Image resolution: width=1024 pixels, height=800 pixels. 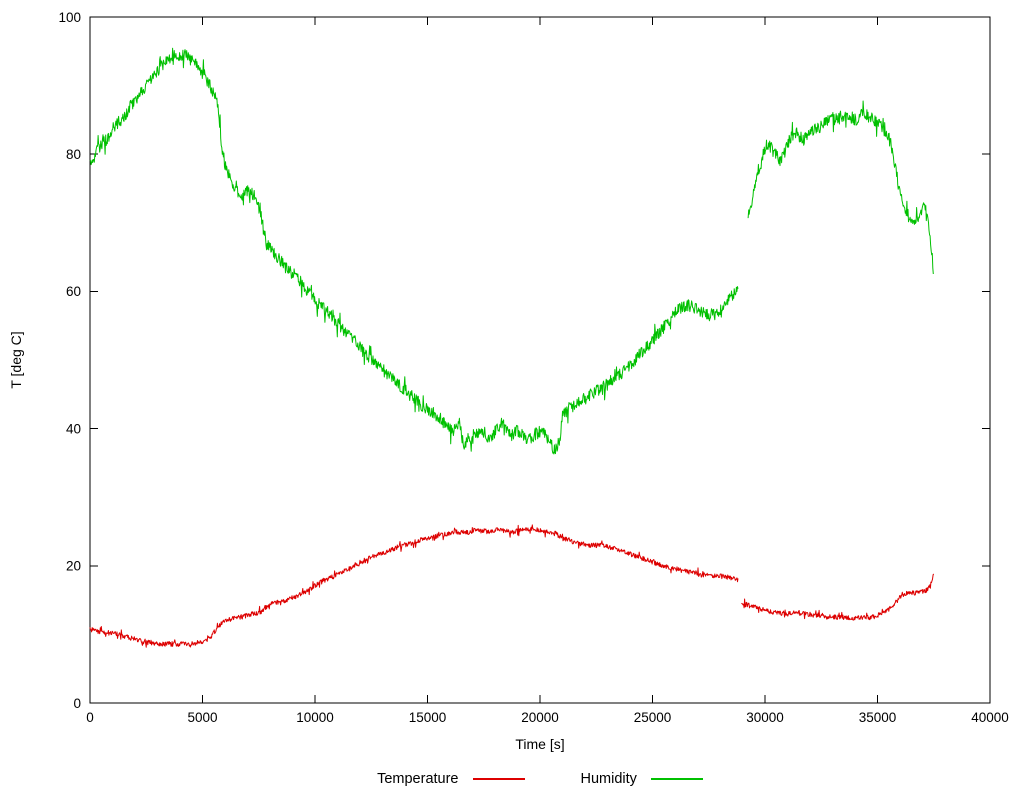 What do you see at coordinates (540, 717) in the screenshot?
I see `svg-text: 20000` at bounding box center [540, 717].